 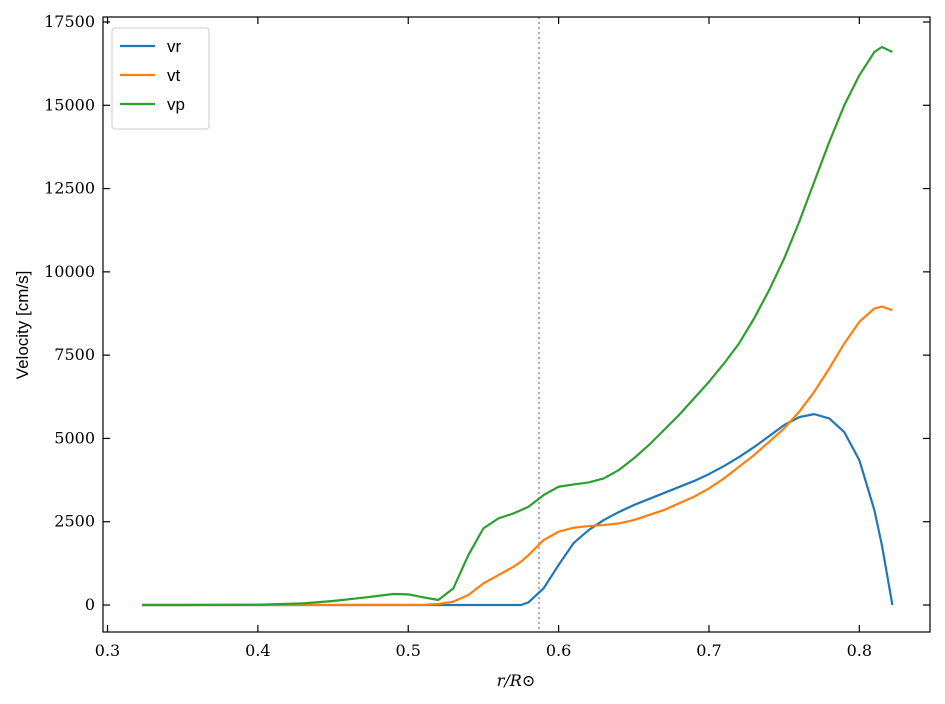 I want to click on x-axis-label: r/R⊙, so click(x=516, y=680).